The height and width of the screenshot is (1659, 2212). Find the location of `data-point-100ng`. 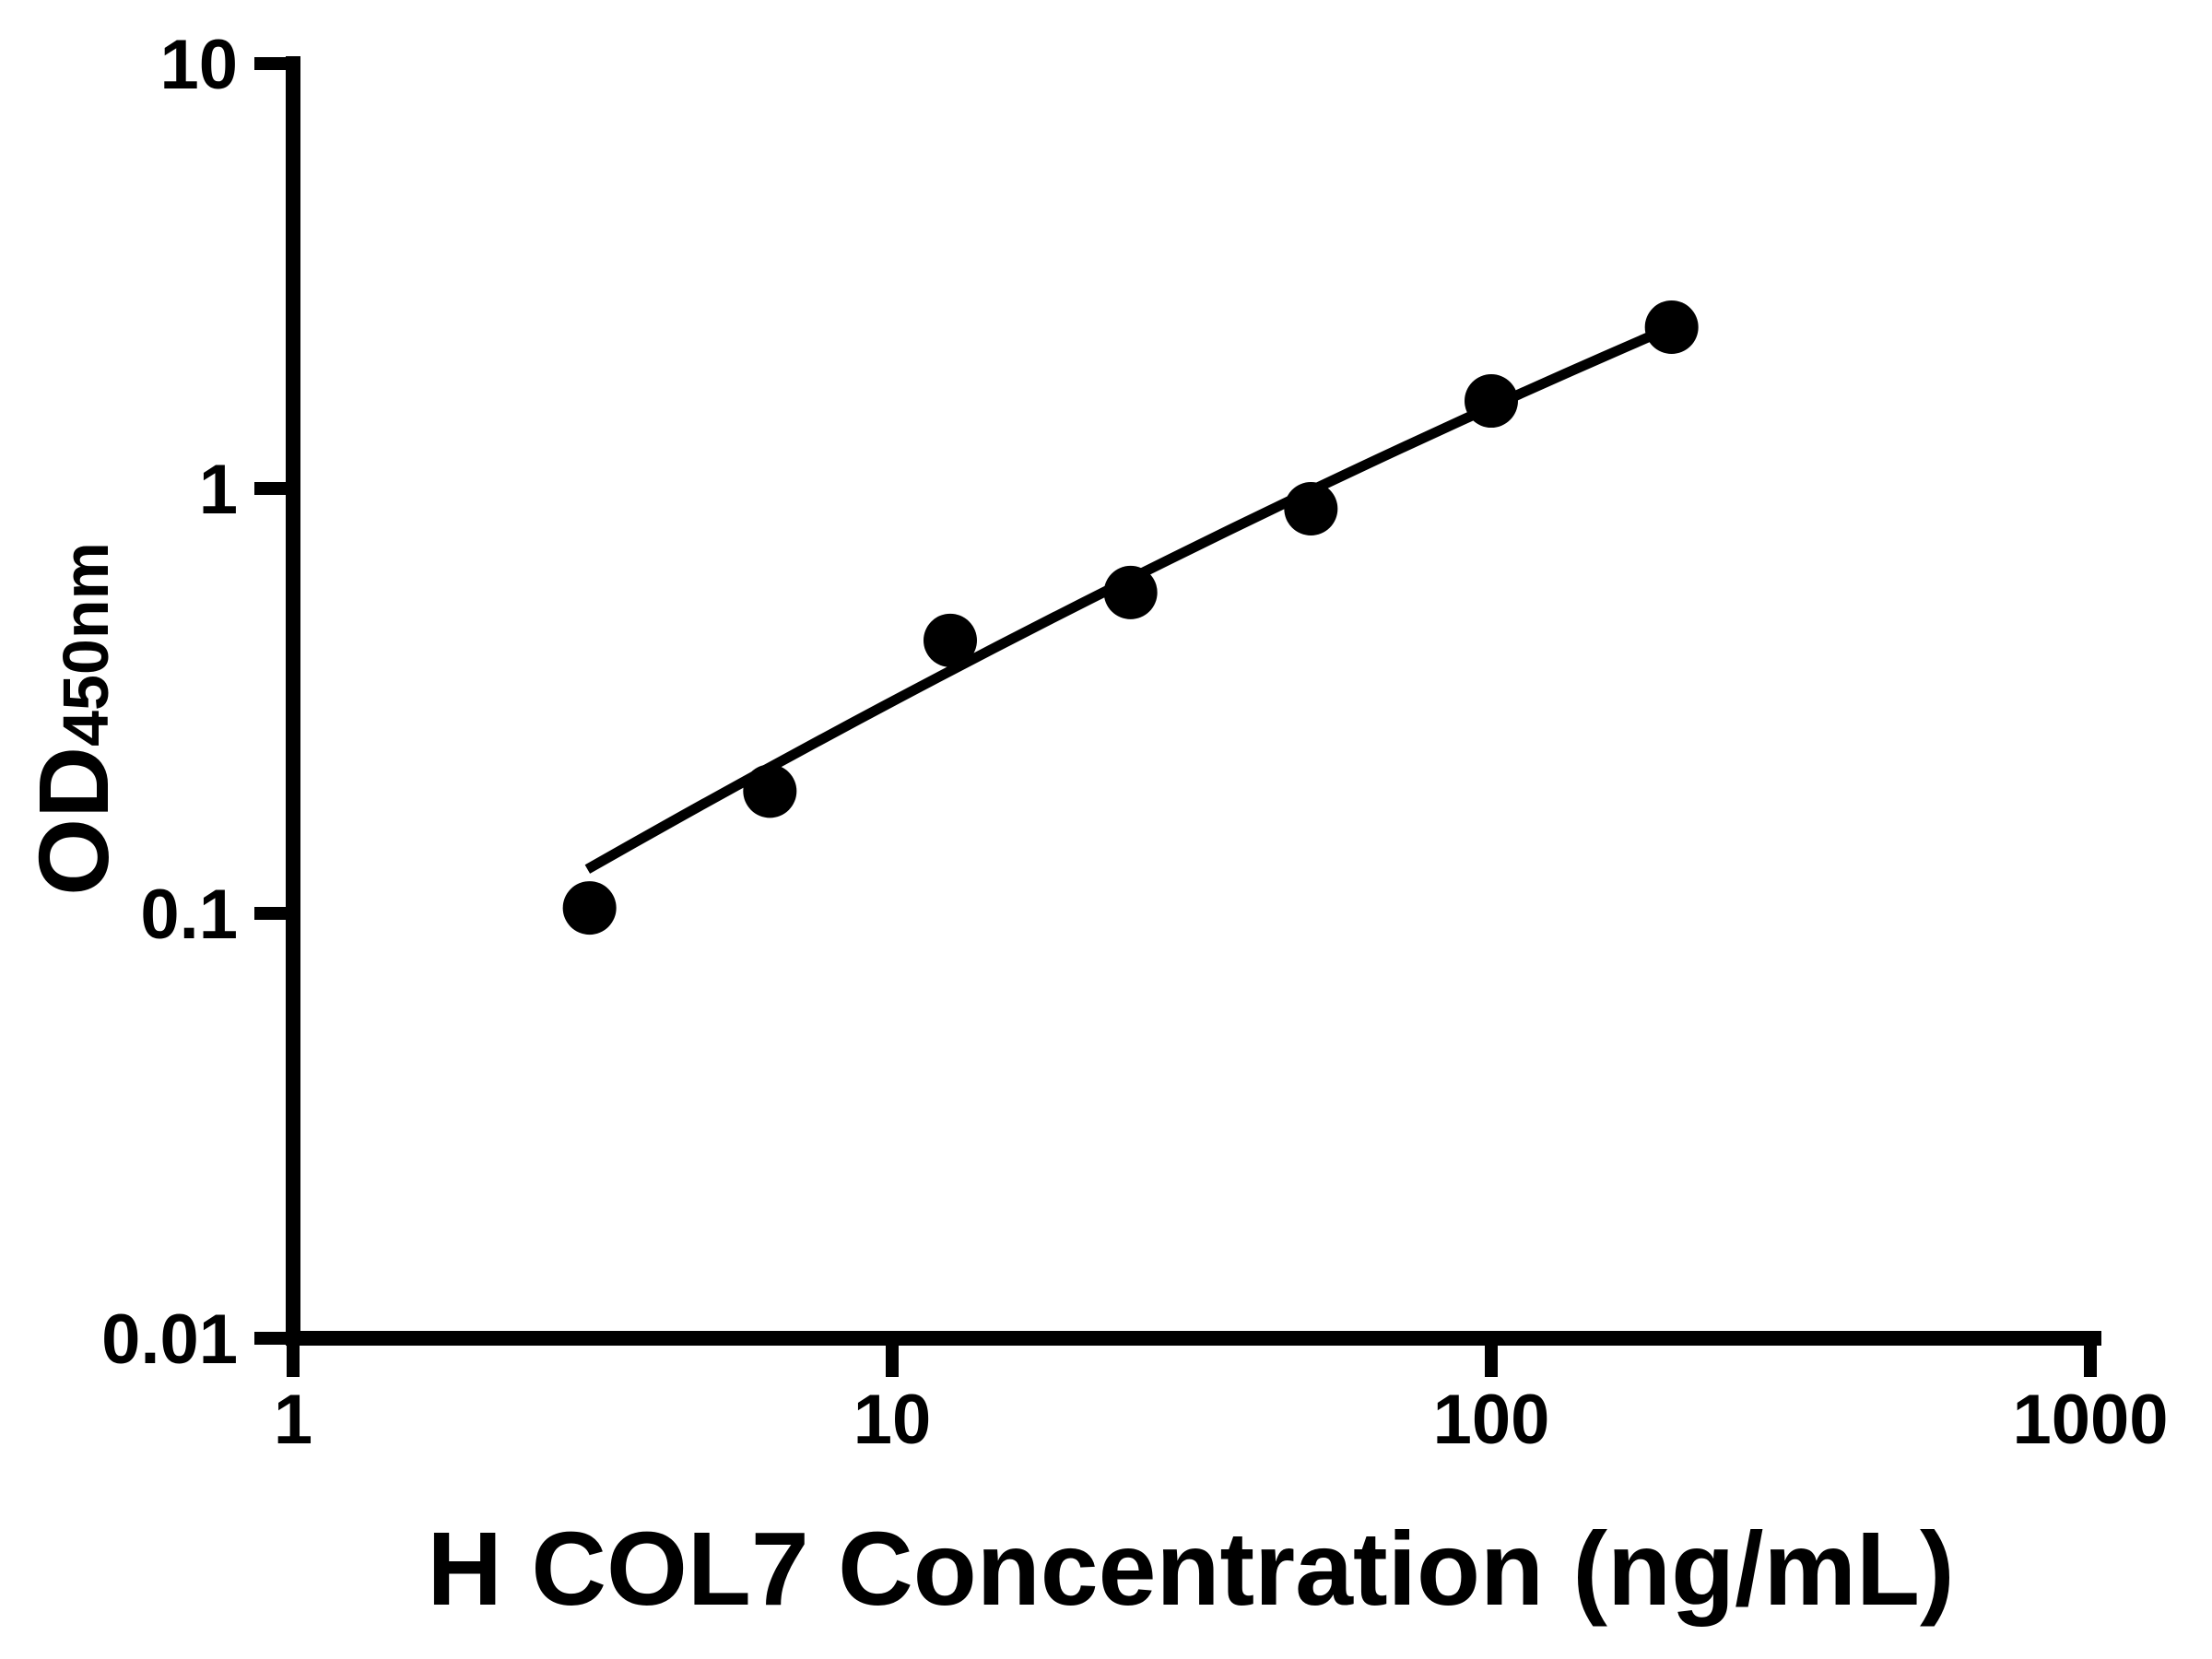

data-point-100ng is located at coordinates (1491, 401).